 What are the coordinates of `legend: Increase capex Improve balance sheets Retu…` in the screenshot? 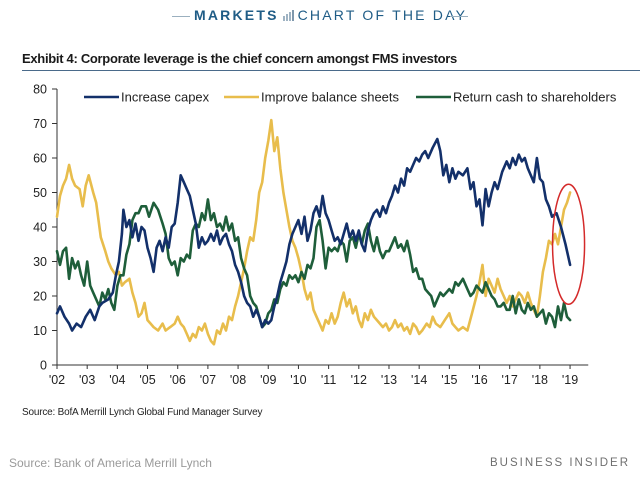 It's located at (350, 97).